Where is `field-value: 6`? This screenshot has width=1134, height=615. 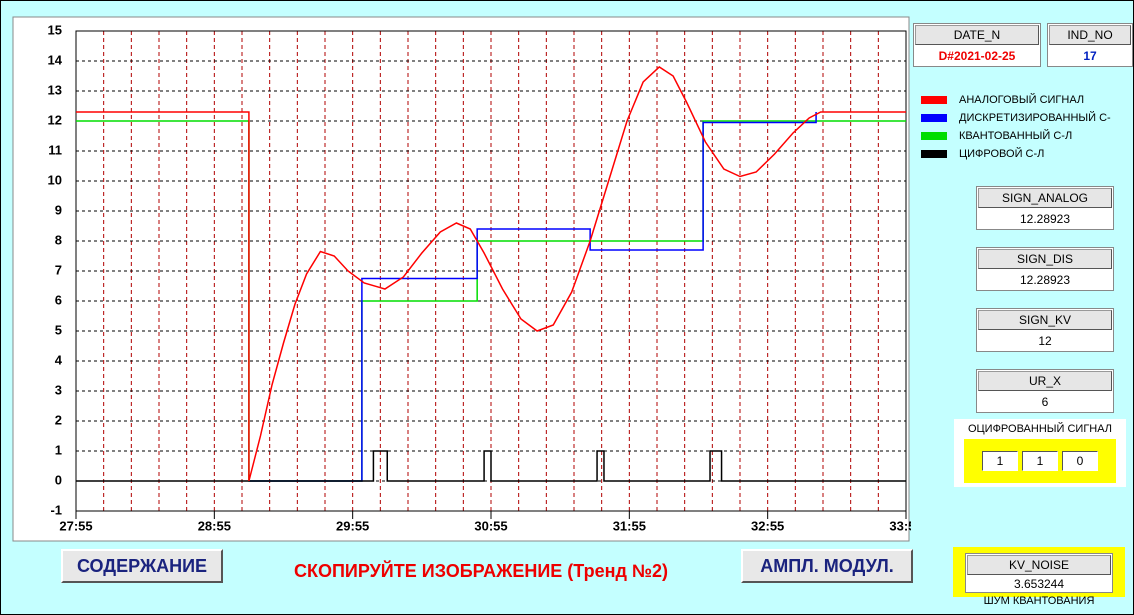 field-value: 6 is located at coordinates (1045, 402).